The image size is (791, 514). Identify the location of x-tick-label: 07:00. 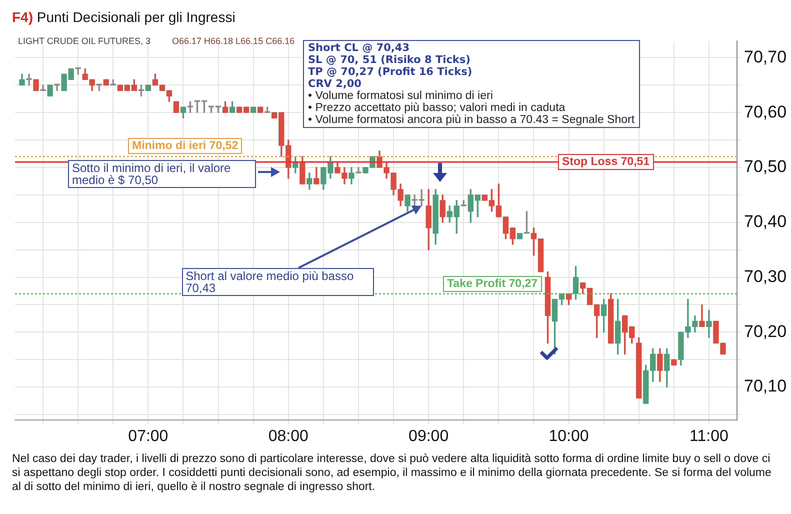
(148, 437).